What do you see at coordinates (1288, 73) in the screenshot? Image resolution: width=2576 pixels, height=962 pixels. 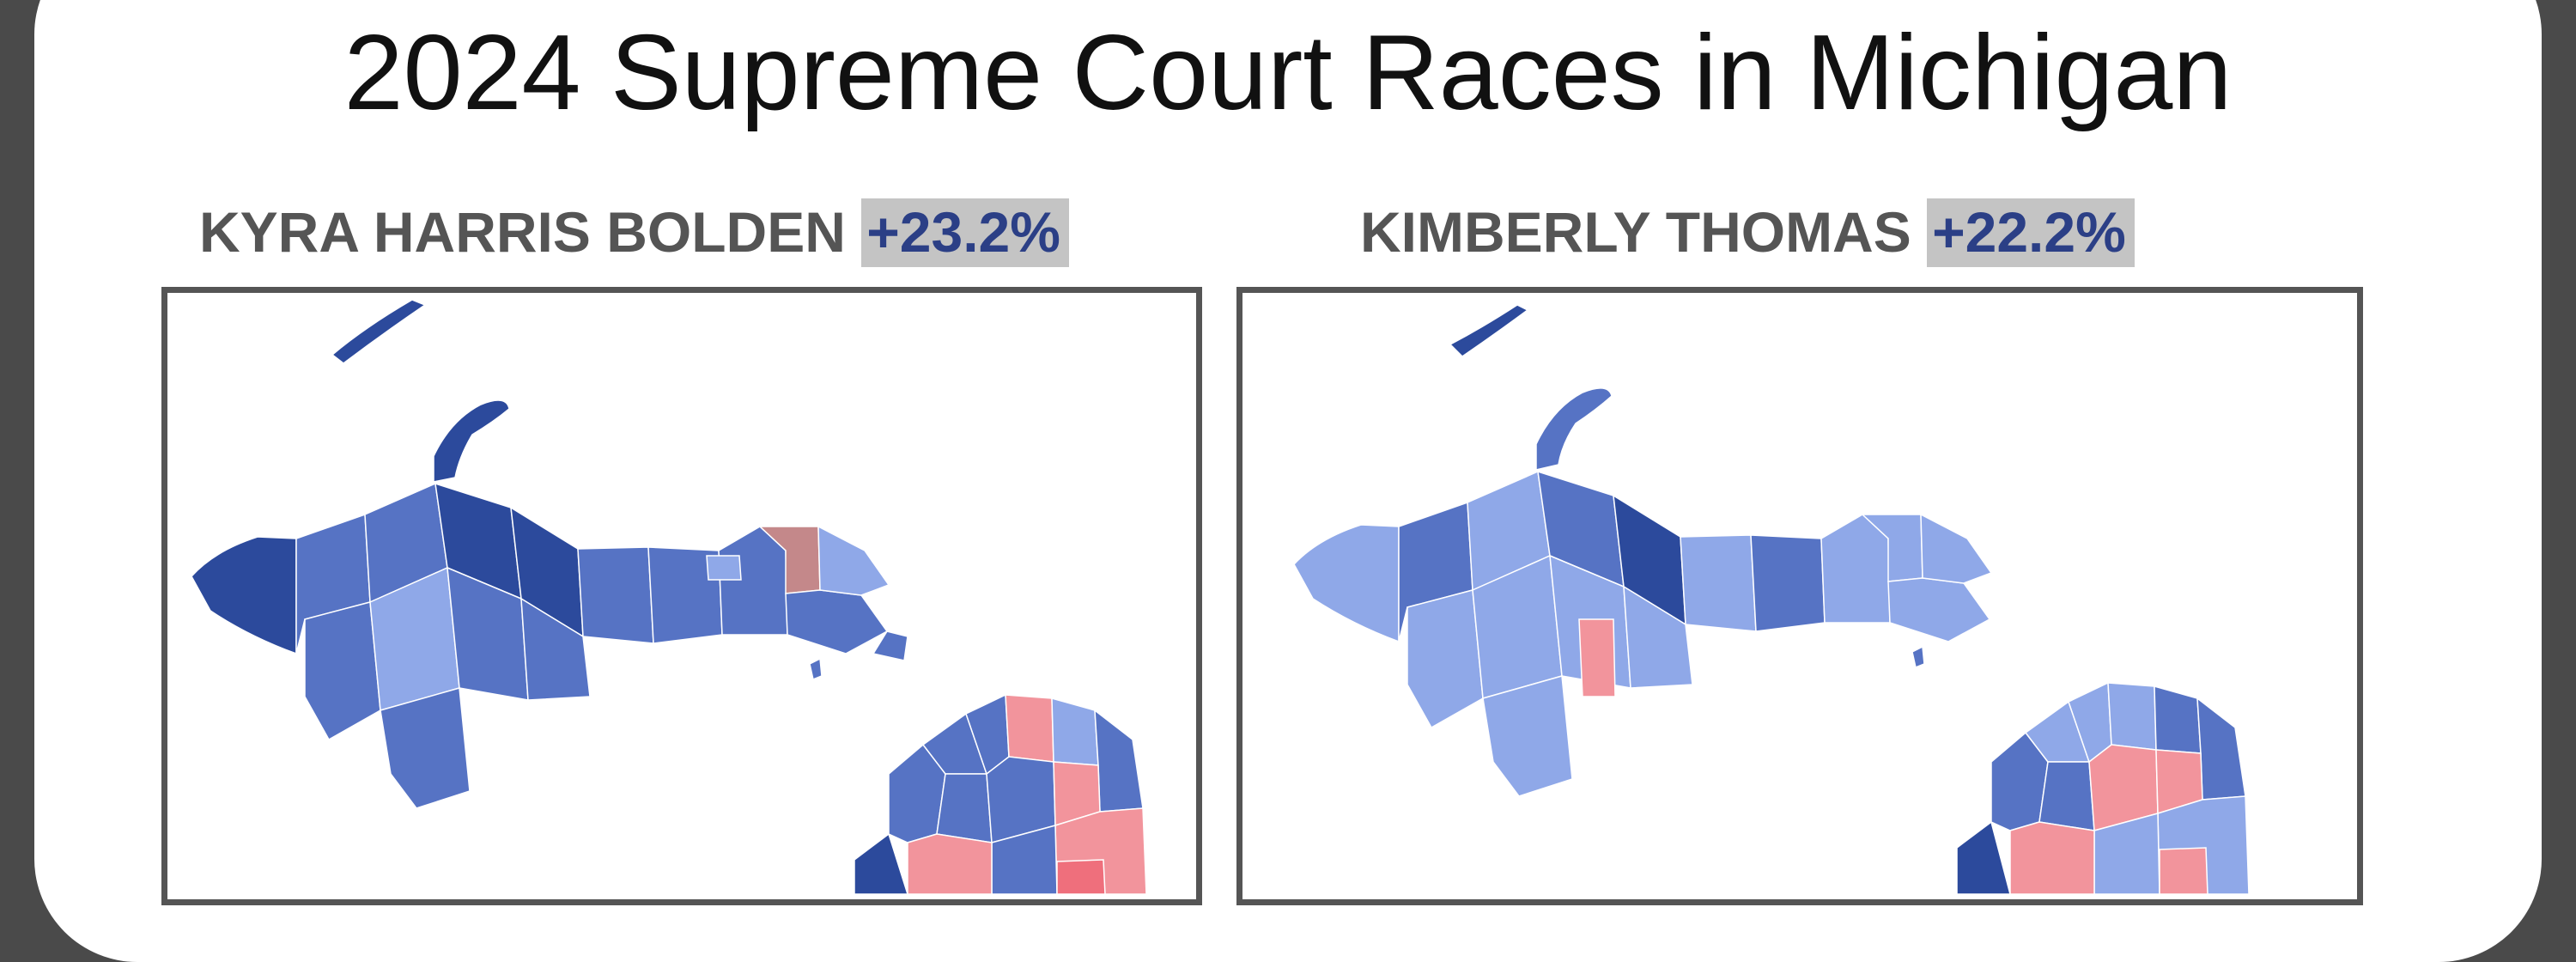 I see `page-title: 2024 Supreme Court Races in Michigan` at bounding box center [1288, 73].